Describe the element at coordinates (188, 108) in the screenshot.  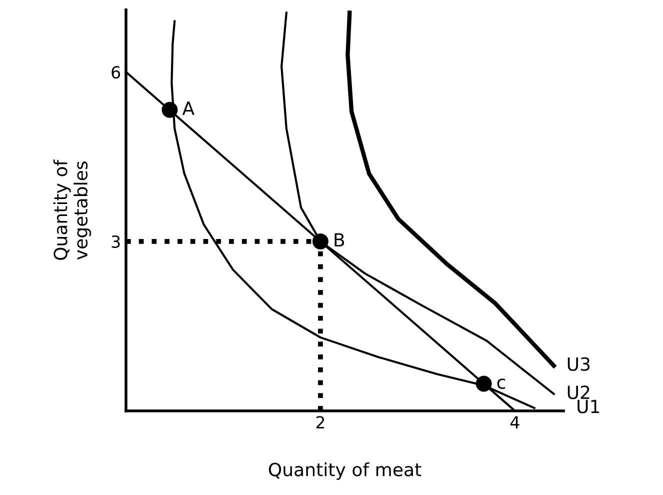
I see `annotation: A` at that location.